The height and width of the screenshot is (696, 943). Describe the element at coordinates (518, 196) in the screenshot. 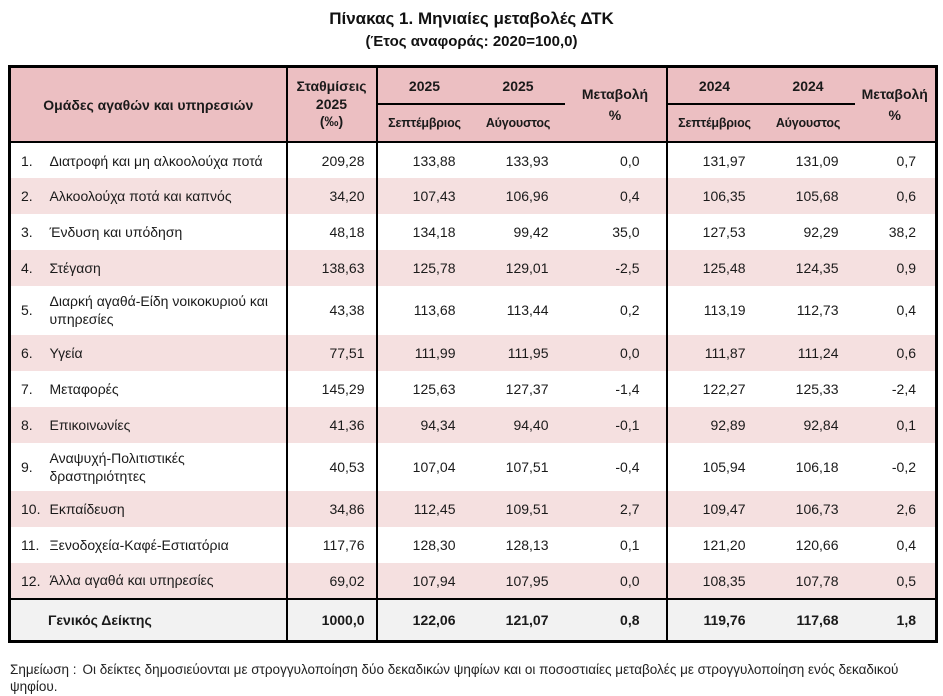

I see `index-2025-august: 106,96` at that location.